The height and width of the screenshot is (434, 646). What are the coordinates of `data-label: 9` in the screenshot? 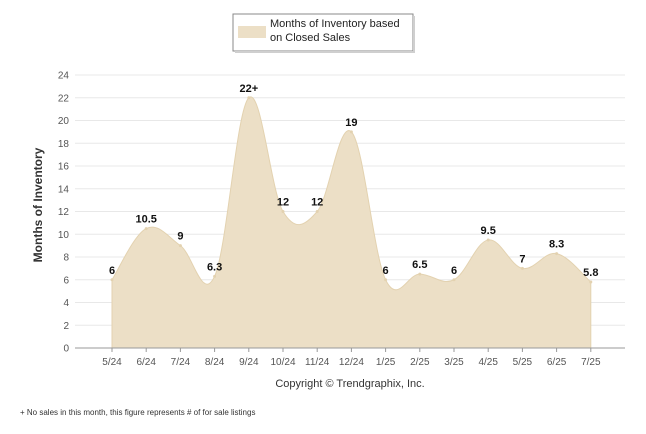 It's located at (180, 237).